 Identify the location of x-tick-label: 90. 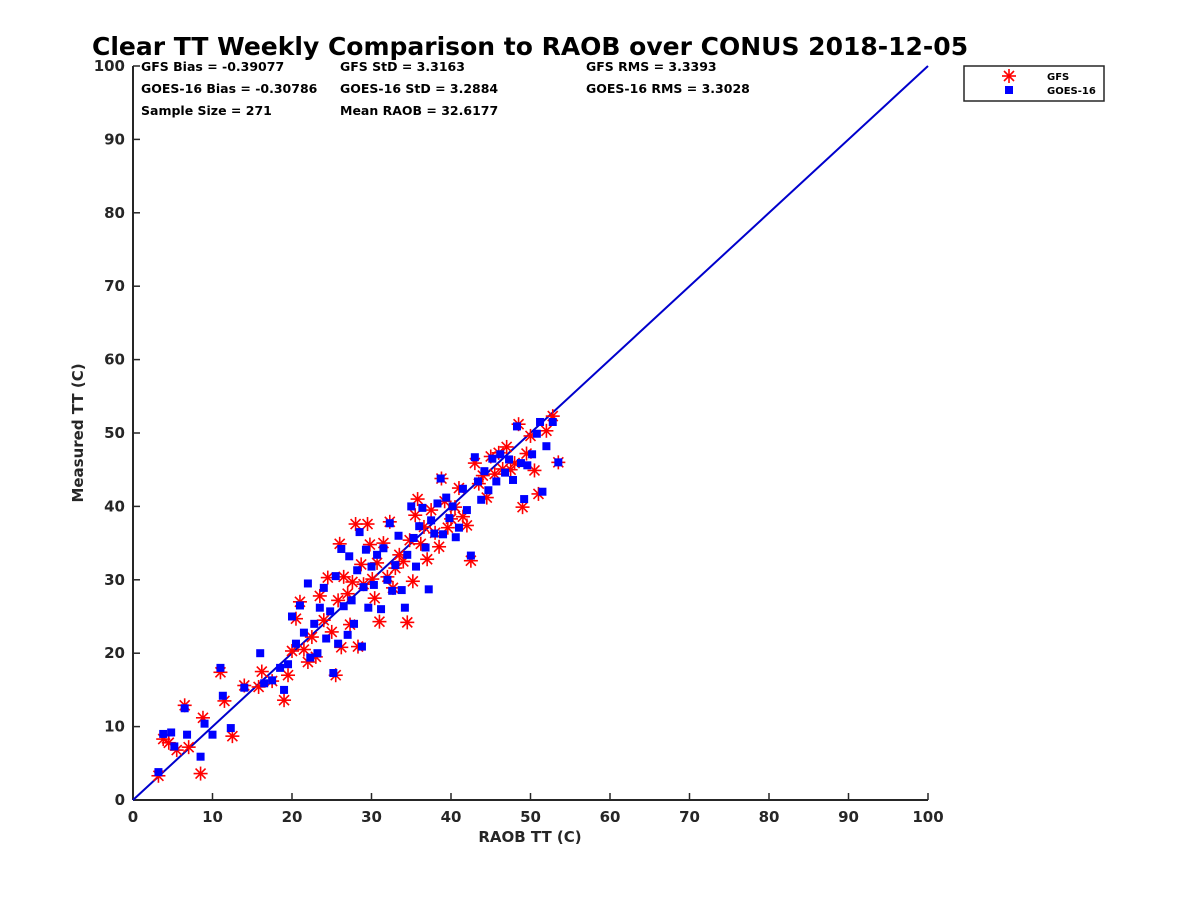
(848, 817).